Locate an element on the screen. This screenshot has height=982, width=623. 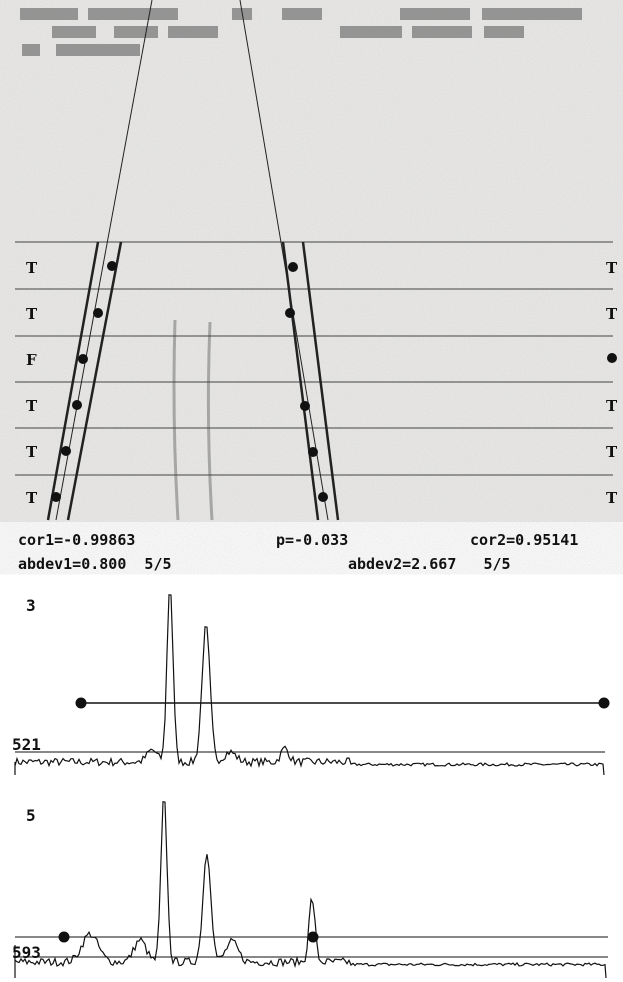
stat-cor2: cor2=0.95141 is located at coordinates (524, 540).